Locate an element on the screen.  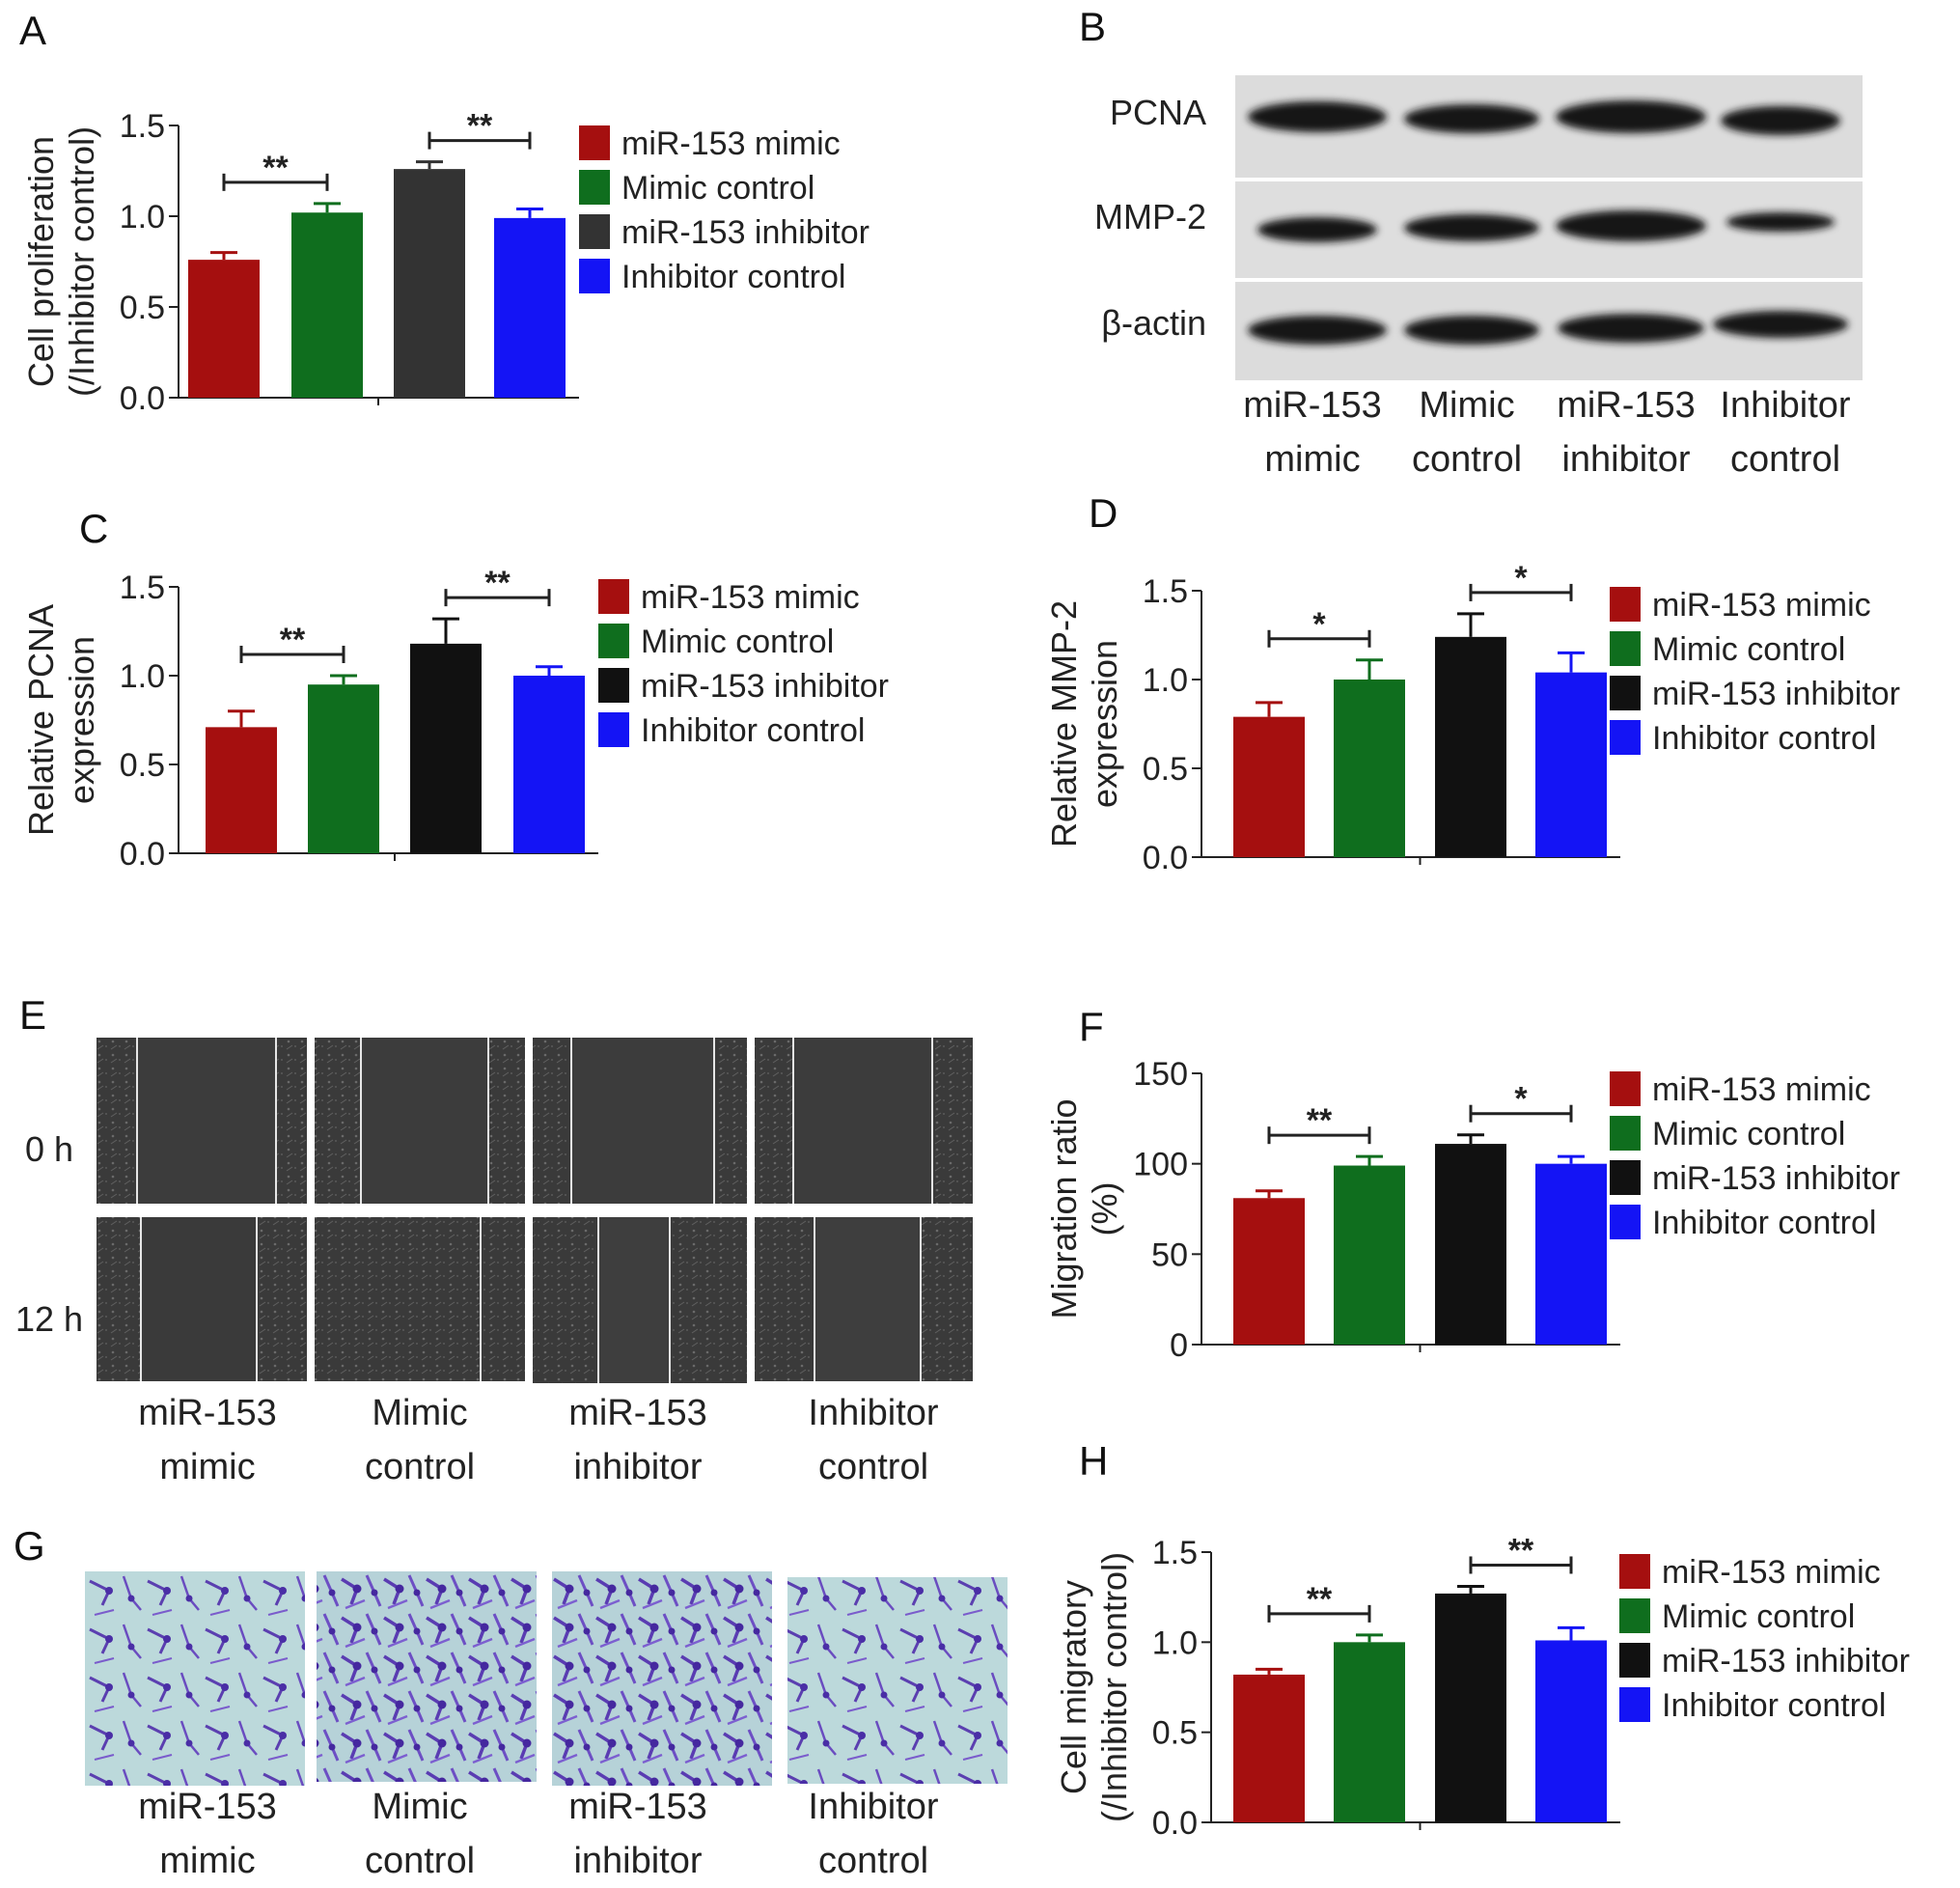
panel-label-h: H is located at coordinates (1094, 1461).